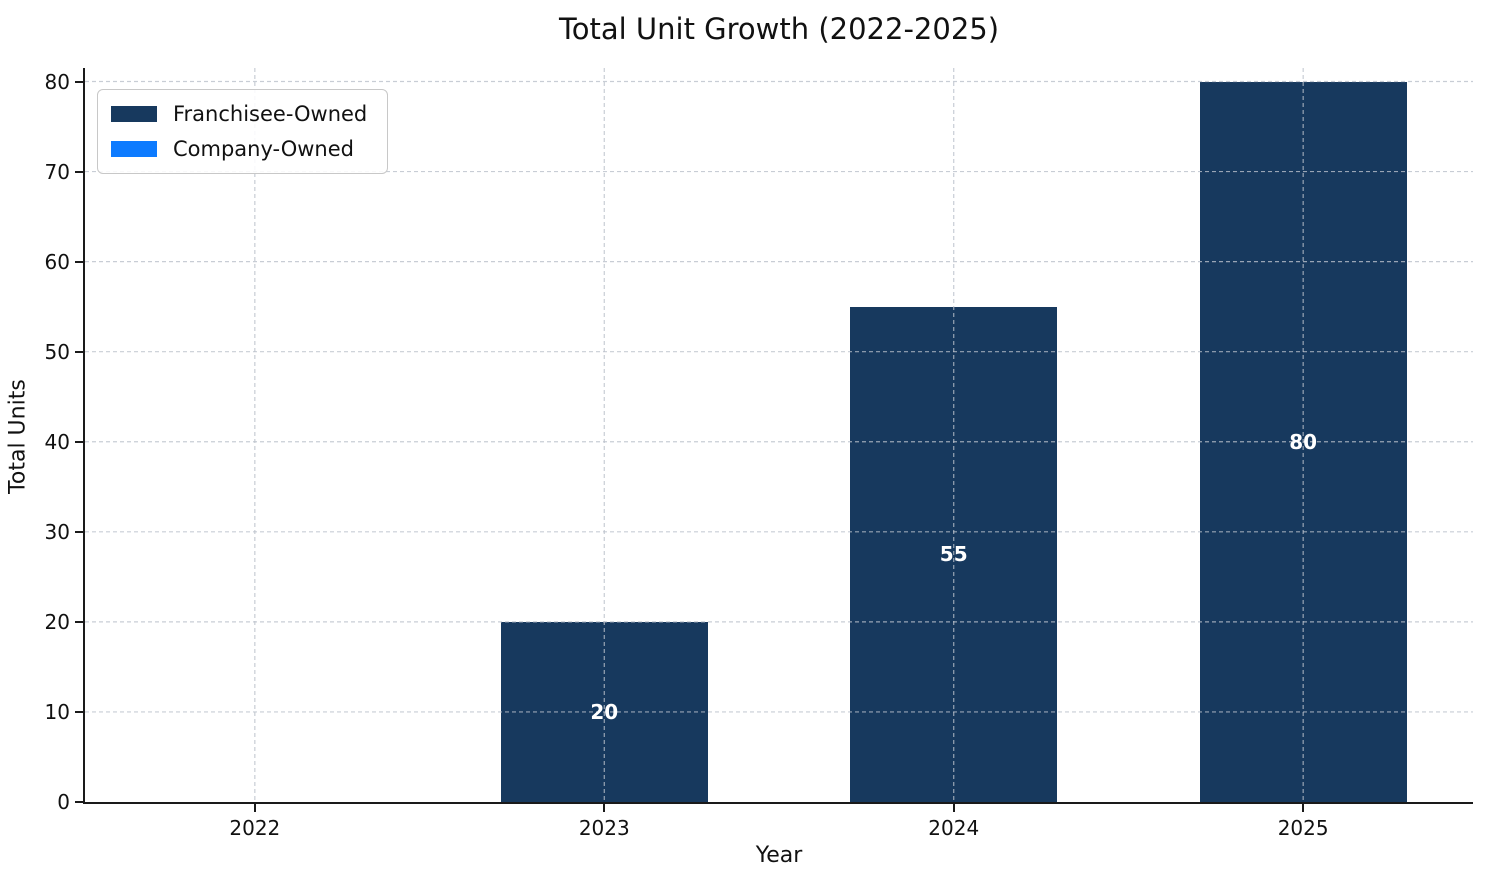 This screenshot has width=1485, height=884. What do you see at coordinates (1303, 828) in the screenshot?
I see `x-tick-label-2025: 2025` at bounding box center [1303, 828].